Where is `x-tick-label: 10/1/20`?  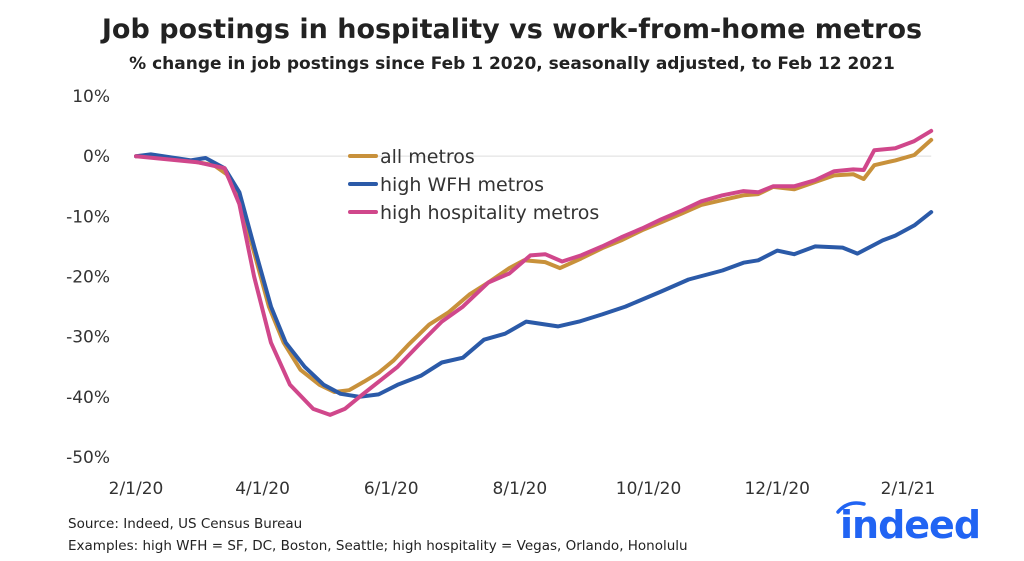
x-tick-label: 10/1/20 is located at coordinates (649, 489).